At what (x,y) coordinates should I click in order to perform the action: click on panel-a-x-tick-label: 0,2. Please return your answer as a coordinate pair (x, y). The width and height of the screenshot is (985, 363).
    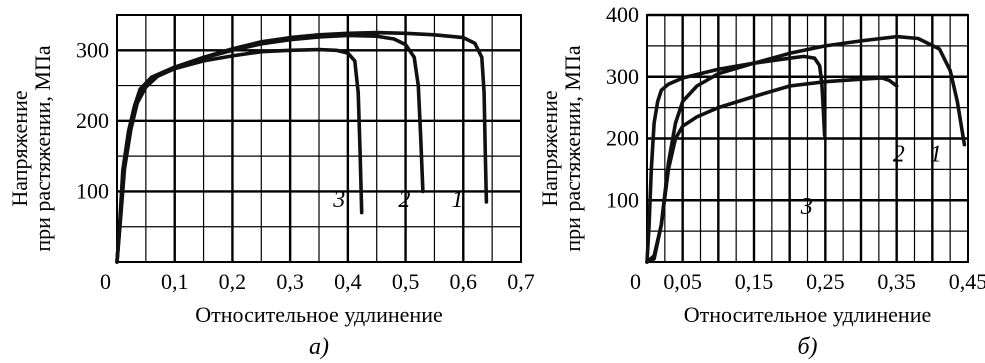
    Looking at the image, I should click on (233, 281).